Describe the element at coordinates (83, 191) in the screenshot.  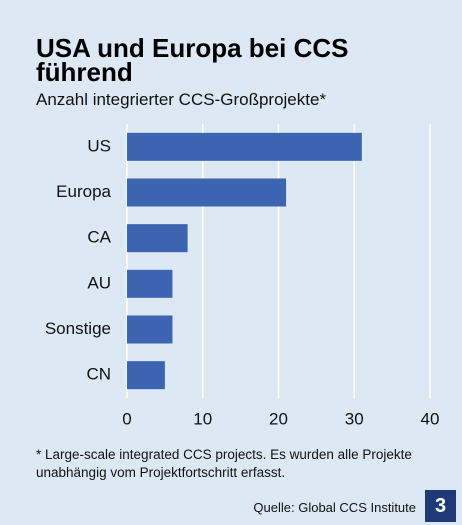
I see `y-tick-label: Europa` at that location.